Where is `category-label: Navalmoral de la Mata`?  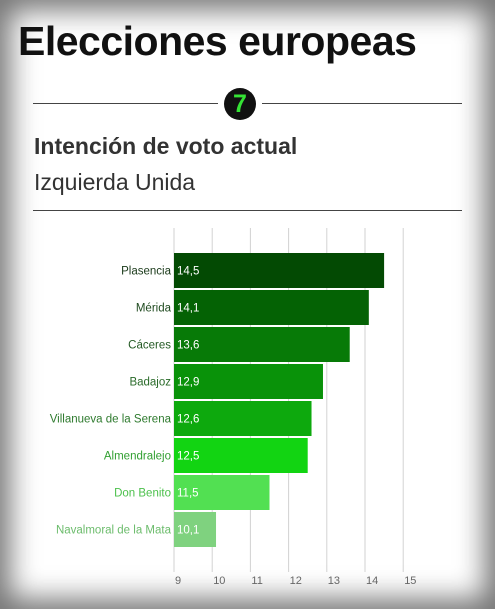
category-label: Navalmoral de la Mata is located at coordinates (114, 531).